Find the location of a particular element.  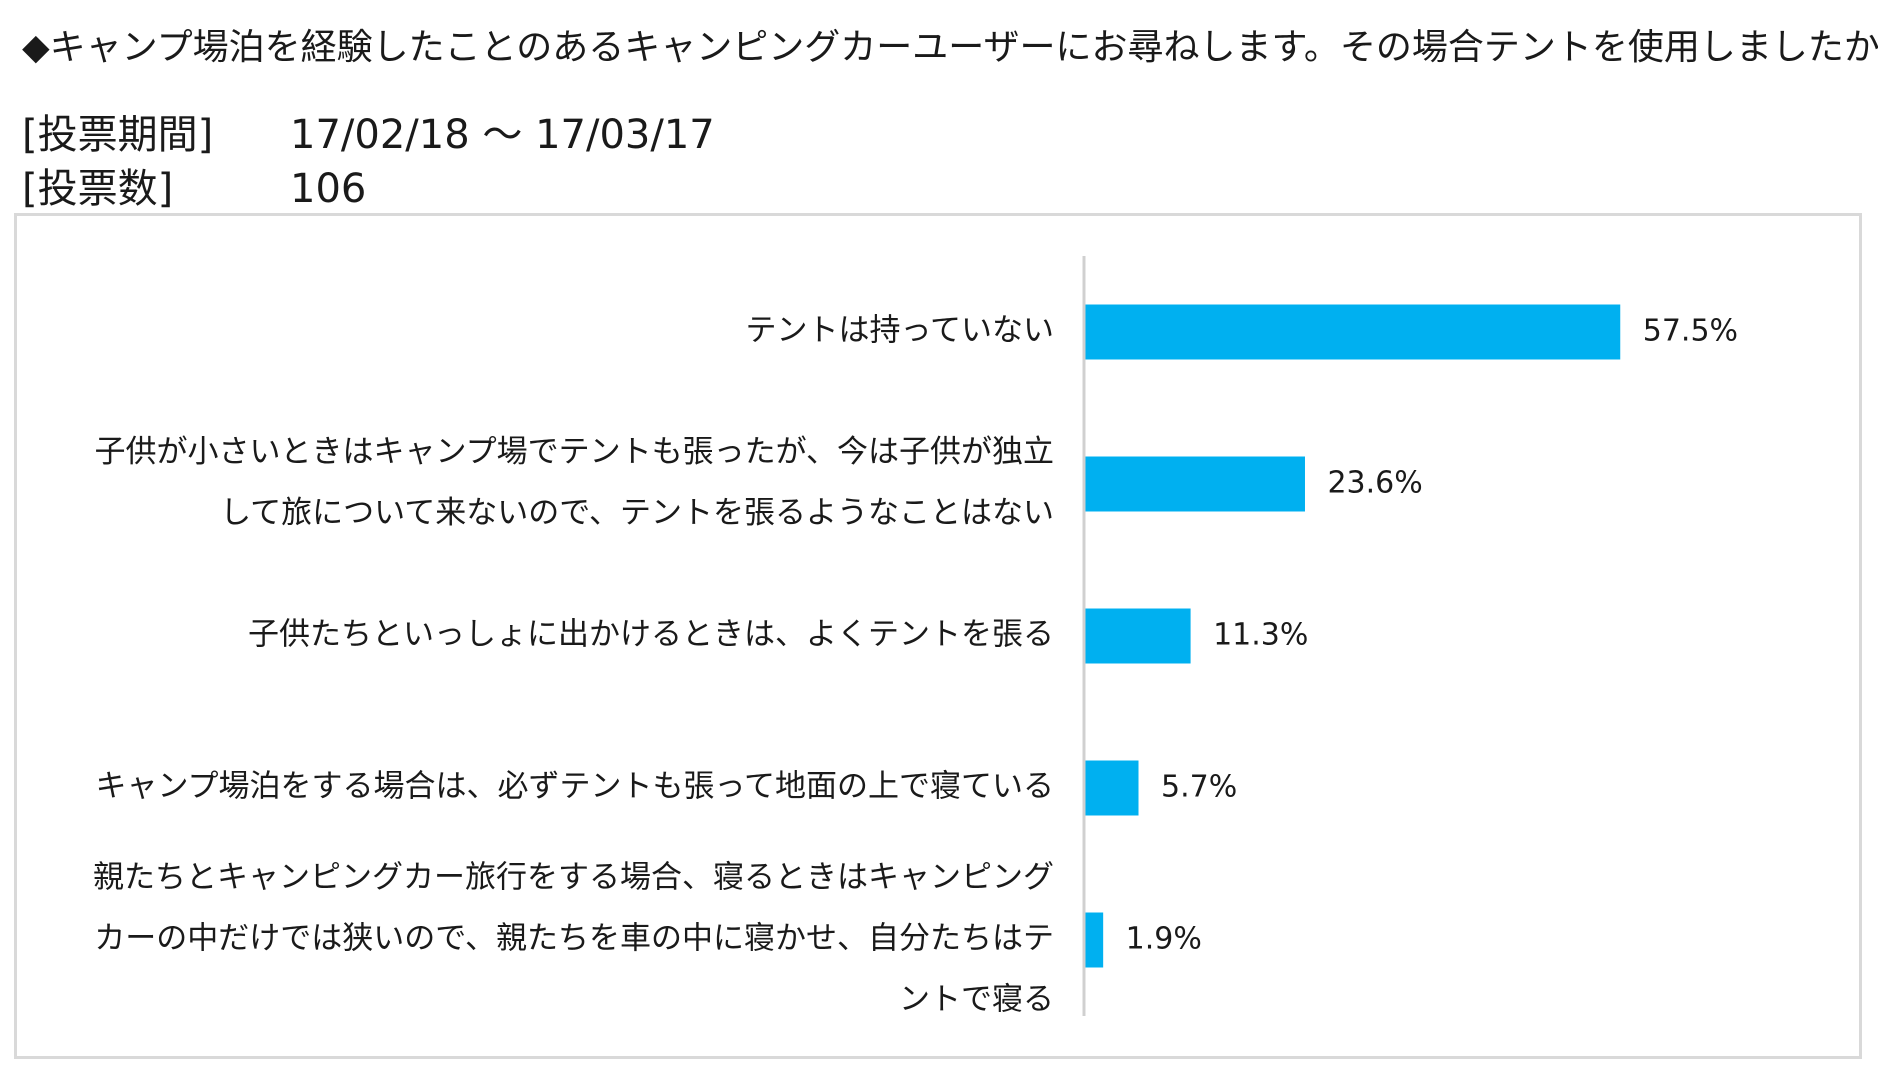

voting-period: [投票期間] 17/02/18 ～ 17/03/17 is located at coordinates (368, 131).